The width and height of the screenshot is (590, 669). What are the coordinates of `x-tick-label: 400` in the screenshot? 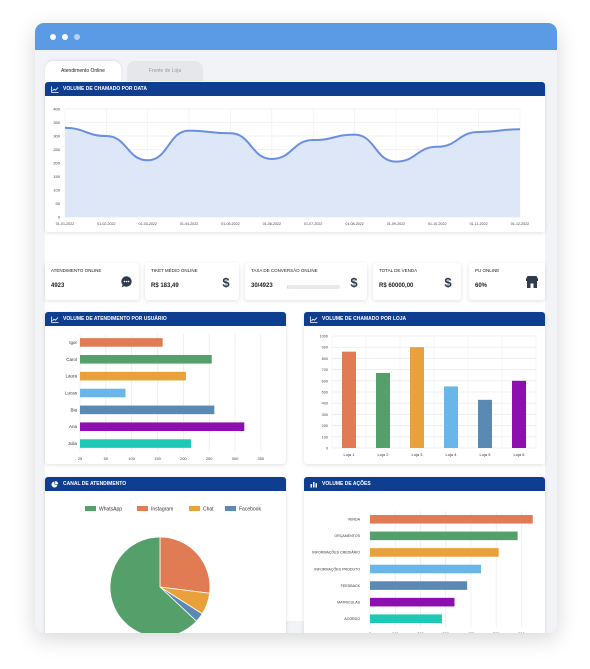 It's located at (471, 632).